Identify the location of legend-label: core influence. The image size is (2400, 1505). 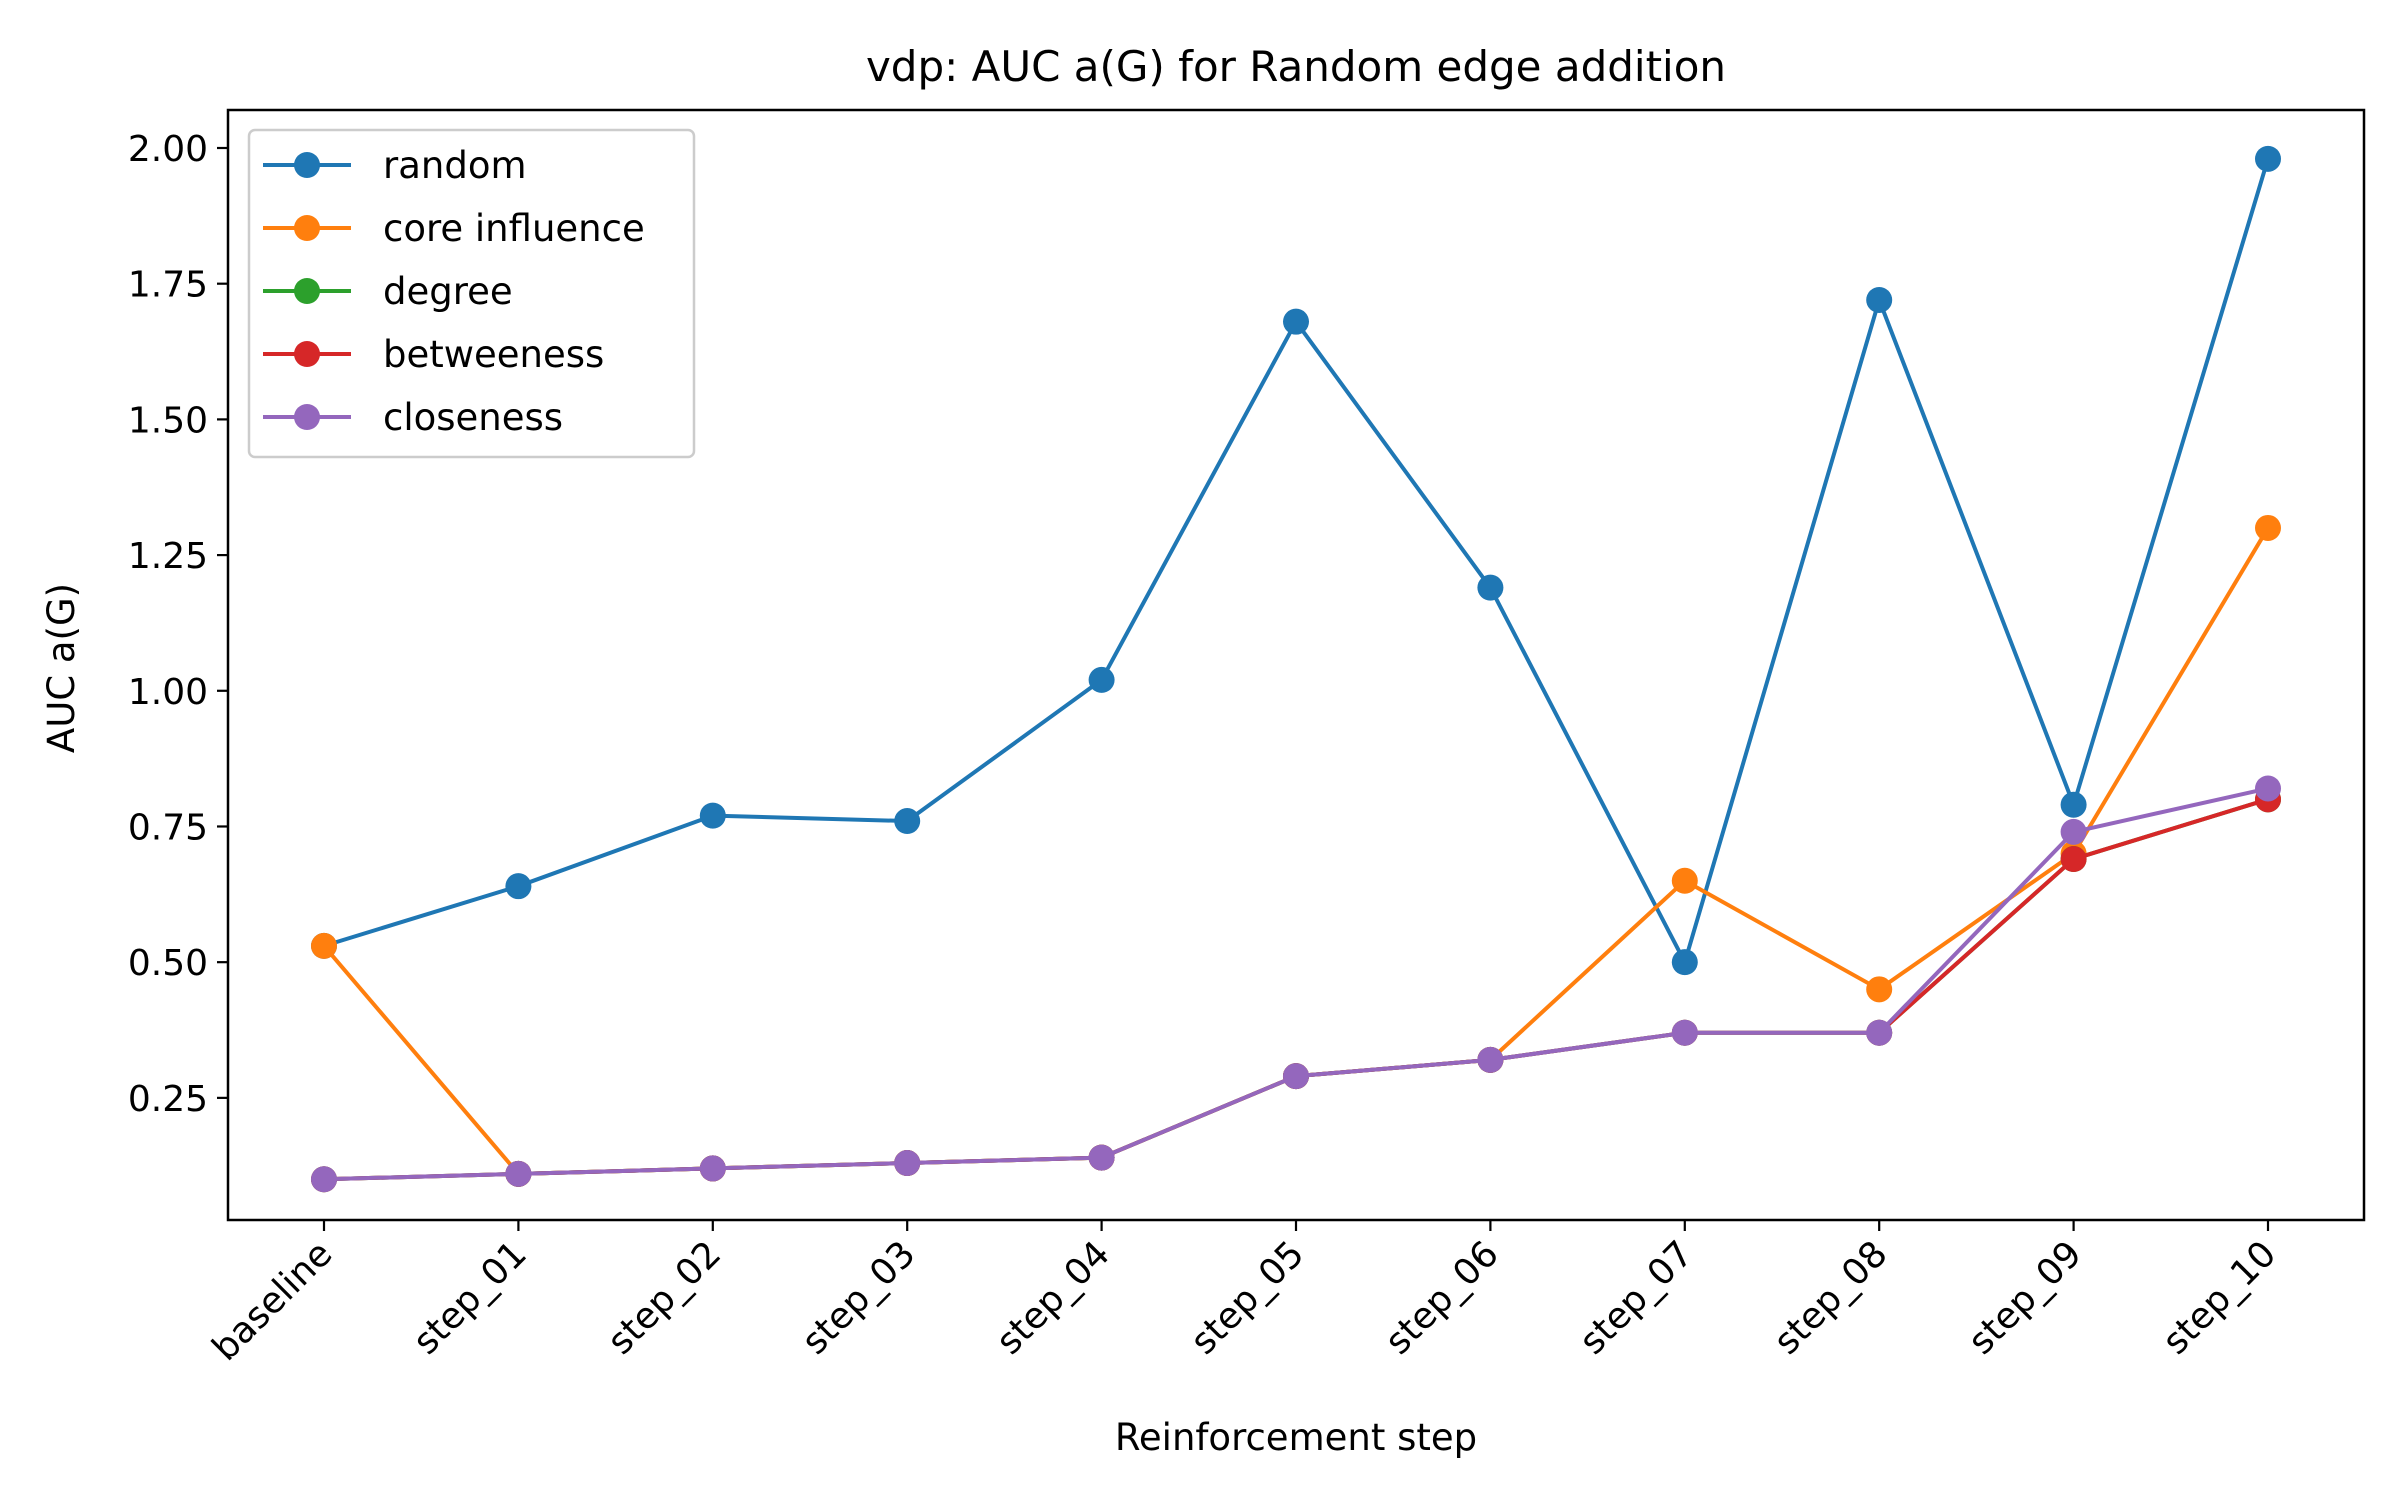
(514, 228).